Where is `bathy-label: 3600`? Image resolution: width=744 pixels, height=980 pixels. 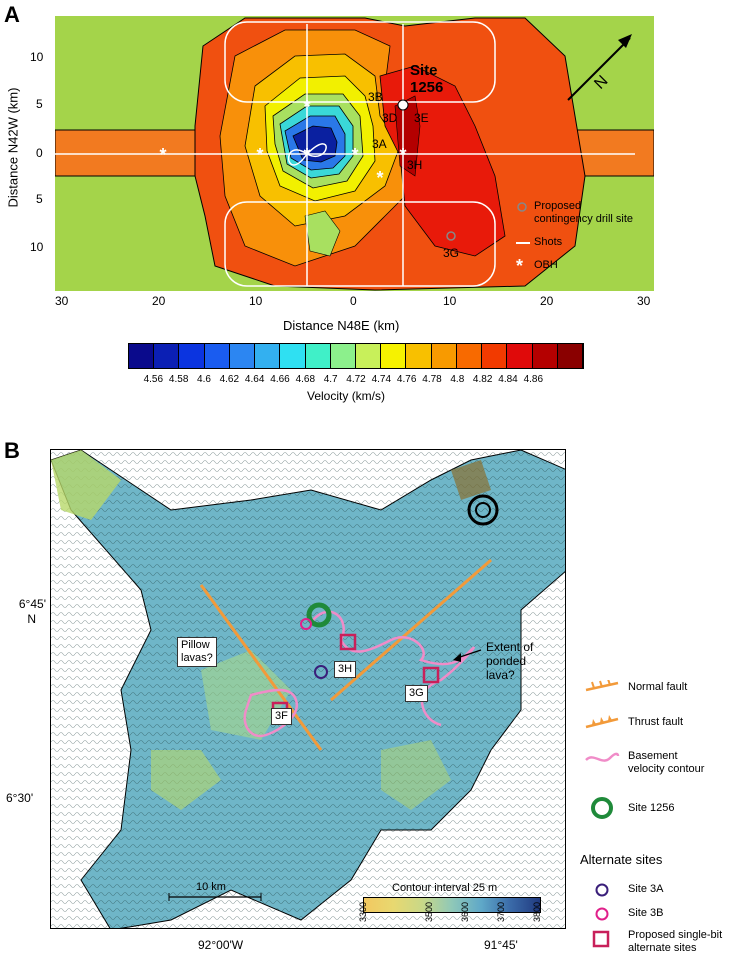 bathy-label: 3600 is located at coordinates (465, 911).